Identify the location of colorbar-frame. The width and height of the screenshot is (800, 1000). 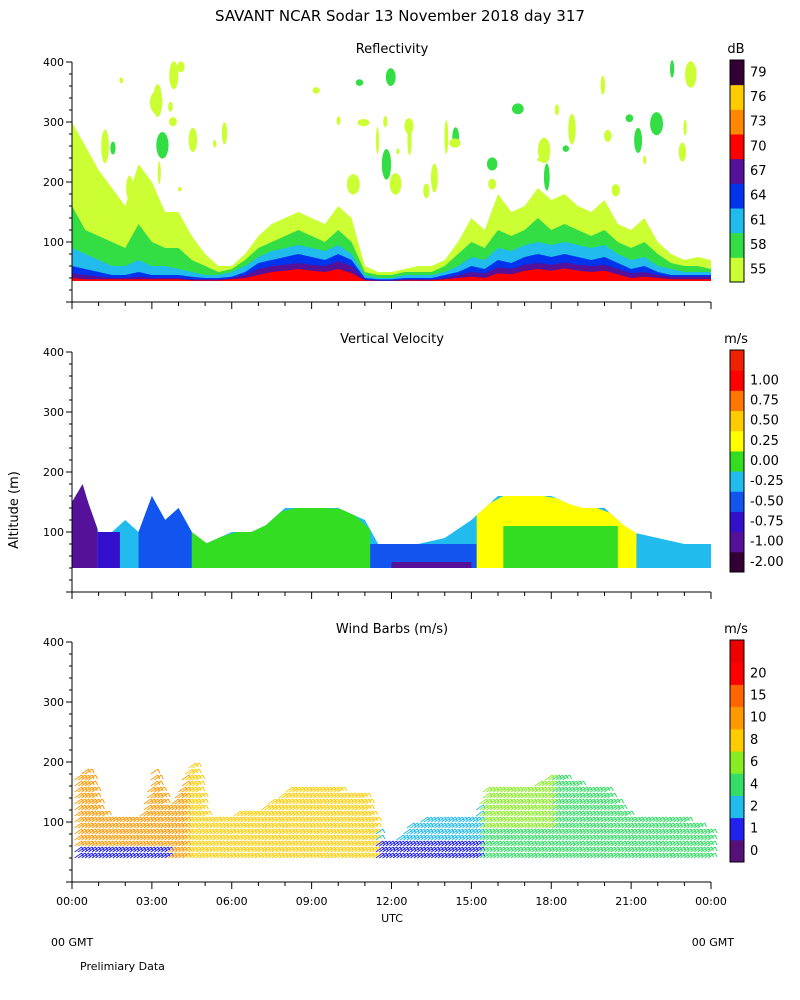
(737, 751).